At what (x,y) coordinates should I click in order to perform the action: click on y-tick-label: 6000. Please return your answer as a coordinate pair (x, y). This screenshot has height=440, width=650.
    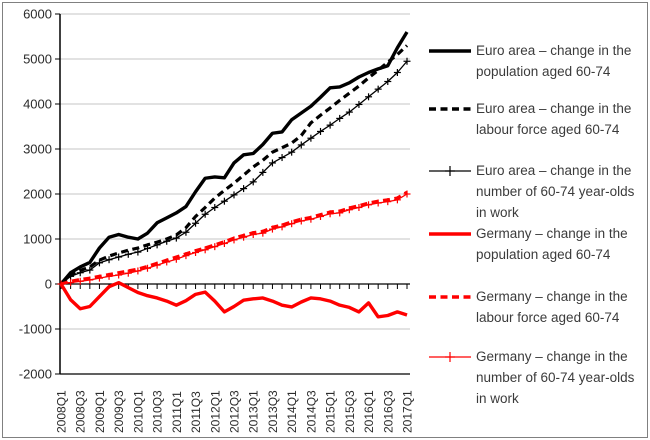
    Looking at the image, I should click on (37, 14).